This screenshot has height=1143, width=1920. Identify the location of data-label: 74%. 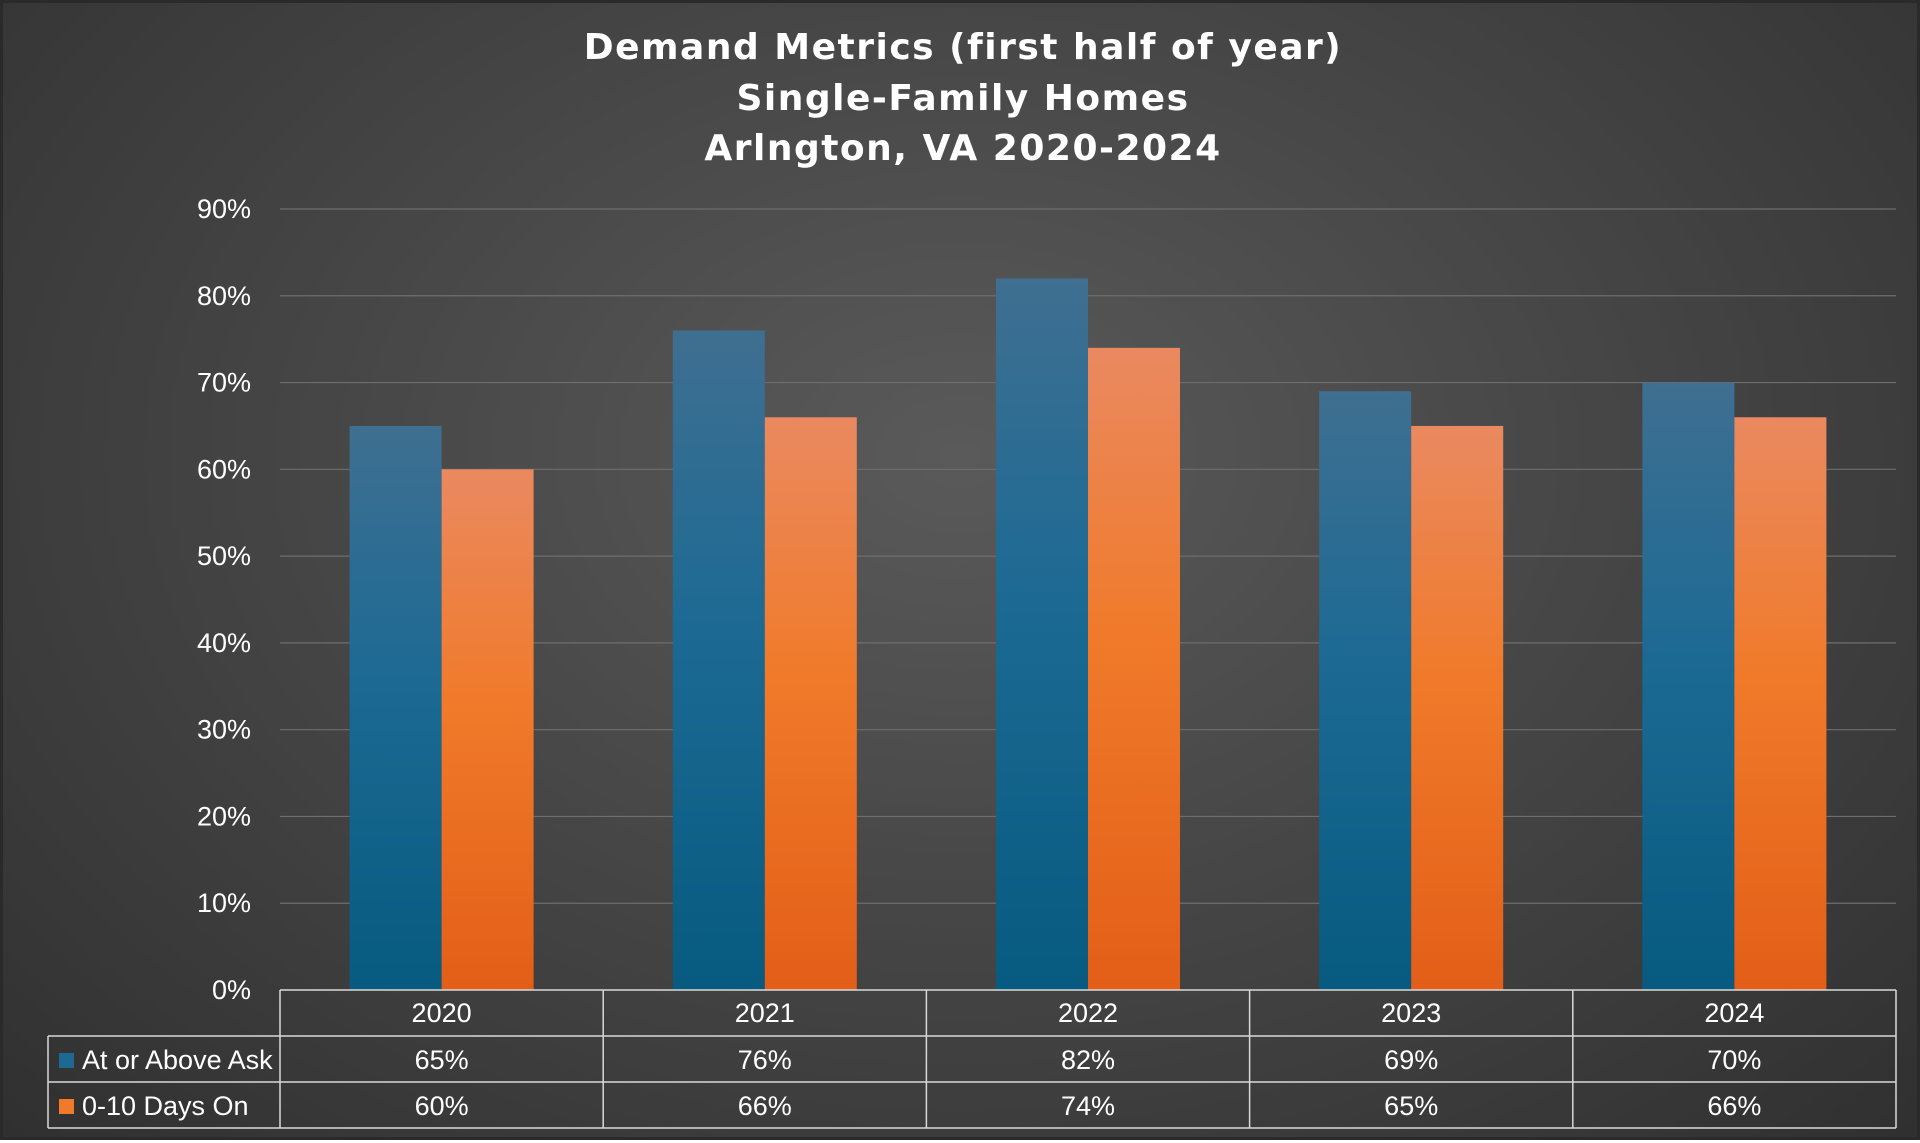
(1088, 1106).